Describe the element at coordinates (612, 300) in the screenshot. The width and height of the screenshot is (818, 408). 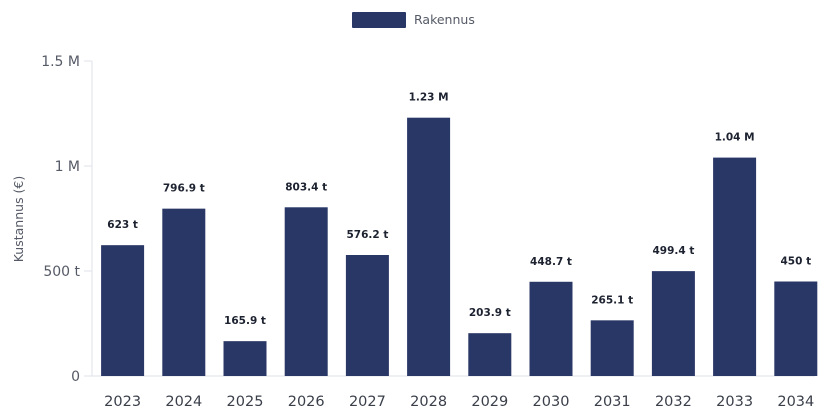
I see `data-label-2031: 265.1 t` at that location.